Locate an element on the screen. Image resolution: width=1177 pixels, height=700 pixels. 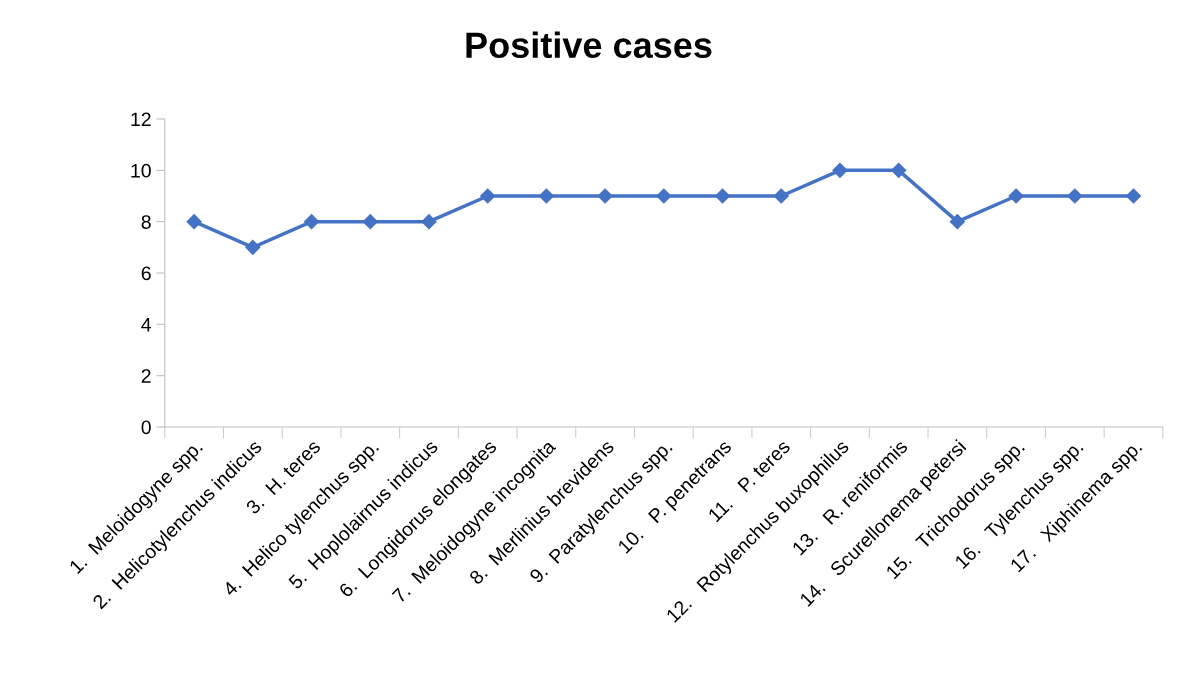
y-tick-label: 4 is located at coordinates (146, 325).